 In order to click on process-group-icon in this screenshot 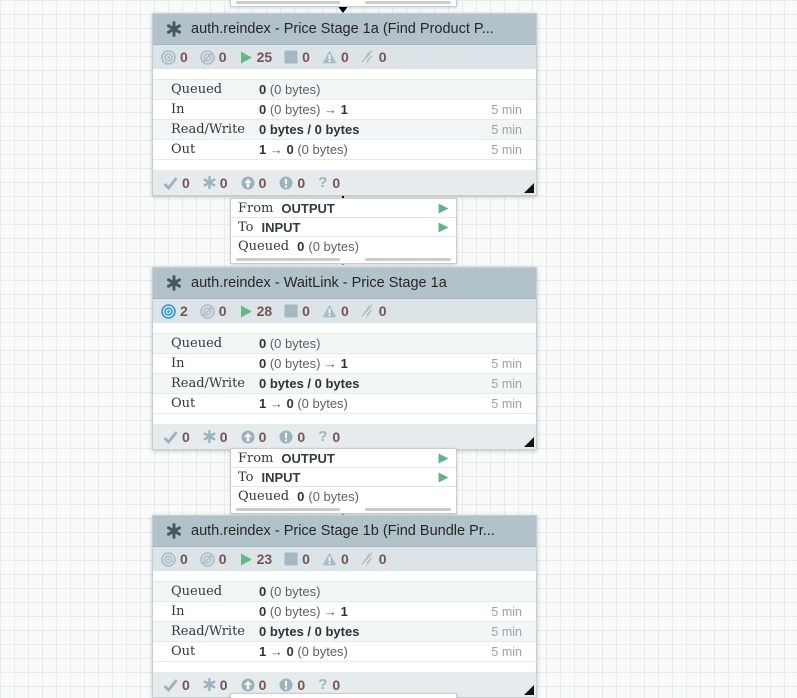, I will do `click(174, 283)`.